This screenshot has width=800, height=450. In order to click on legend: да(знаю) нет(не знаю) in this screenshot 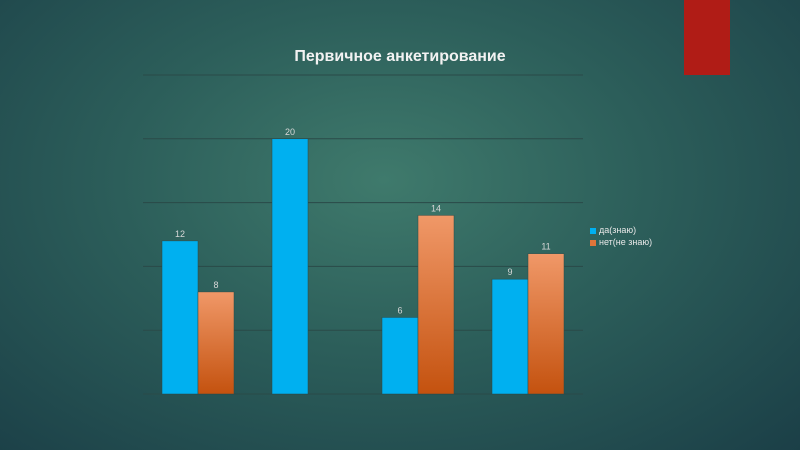, I will do `click(621, 236)`.